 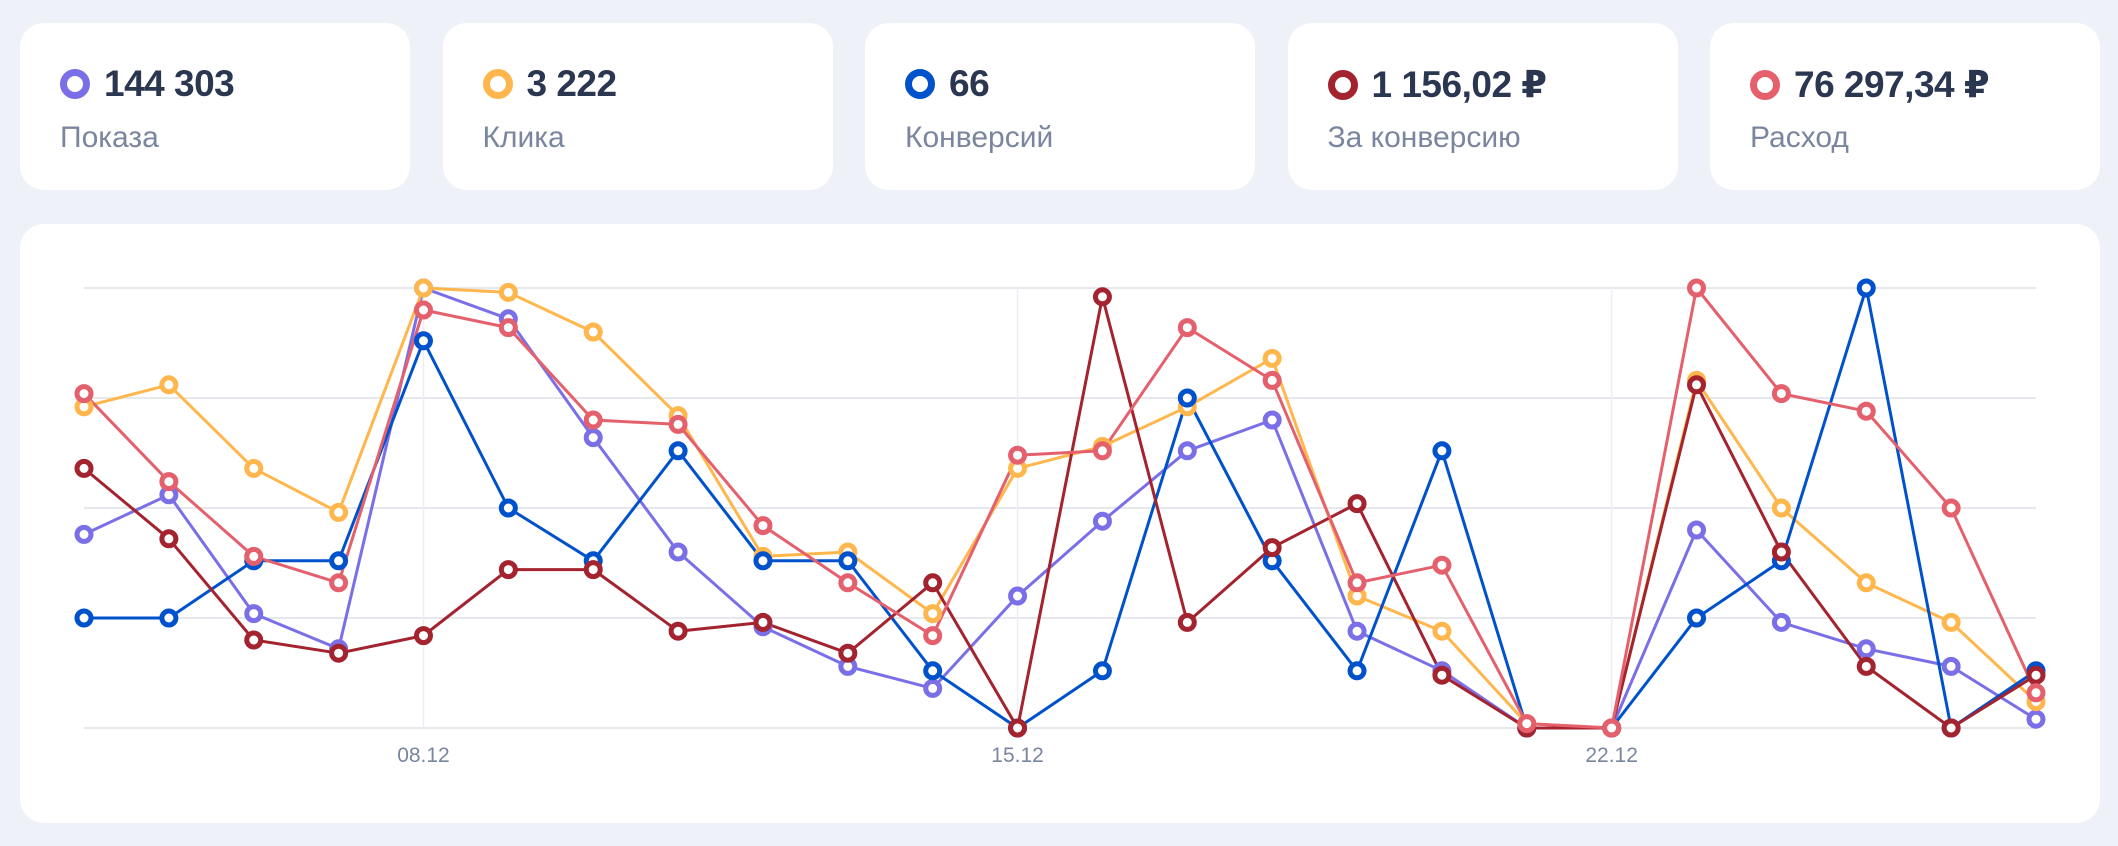 What do you see at coordinates (147, 84) in the screenshot?
I see `metric-row: 144 303` at bounding box center [147, 84].